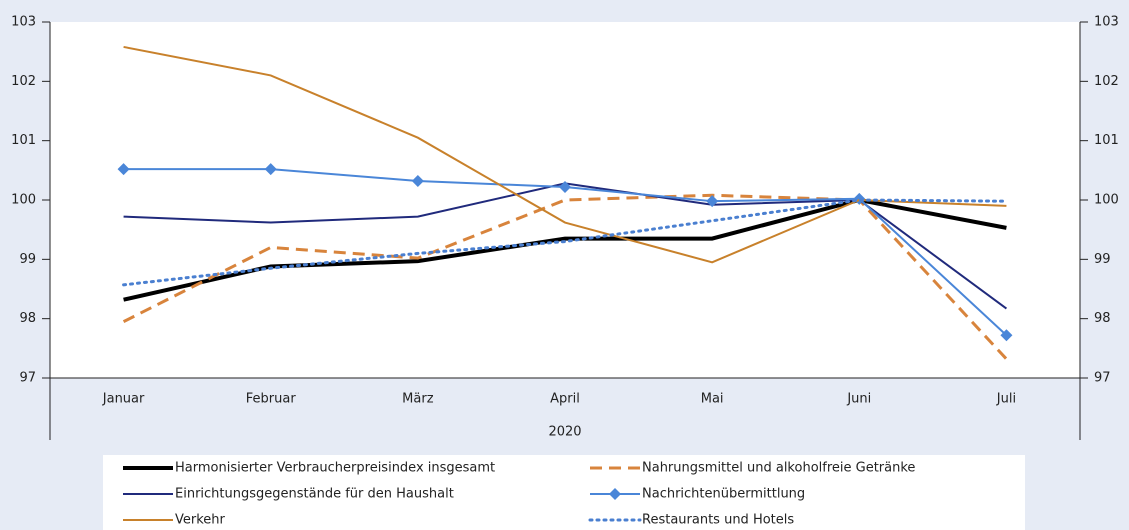 The image size is (1129, 530). I want to click on y2-tick-label: 97, so click(1102, 378).